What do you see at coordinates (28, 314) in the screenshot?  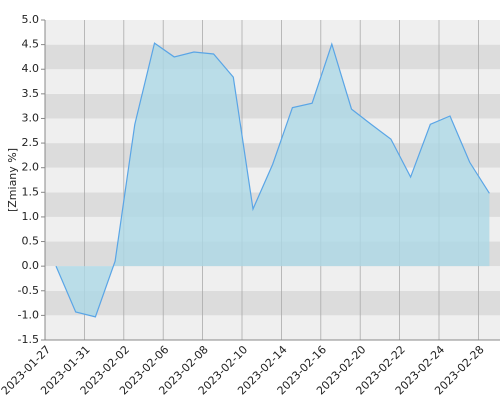 I see `y-tick-label: -1.0` at bounding box center [28, 314].